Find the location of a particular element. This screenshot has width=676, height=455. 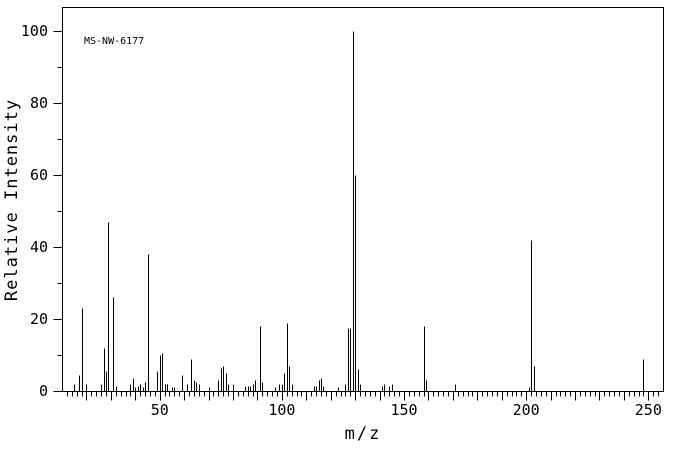

x-tick-labels: 50 100 150 200 250 is located at coordinates (406, 410).